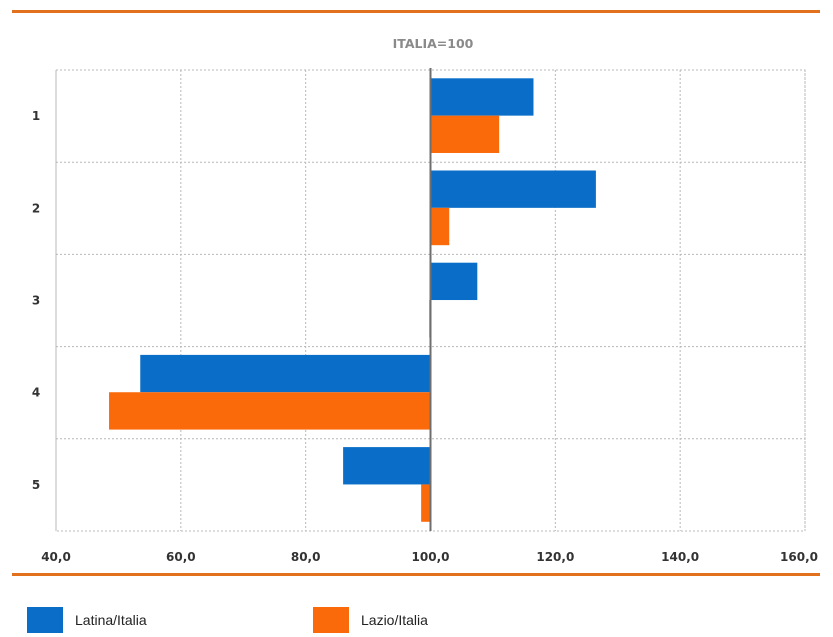 This screenshot has width=833, height=637. I want to click on legend: Latina/Italia Lazio/Italia, so click(416, 622).